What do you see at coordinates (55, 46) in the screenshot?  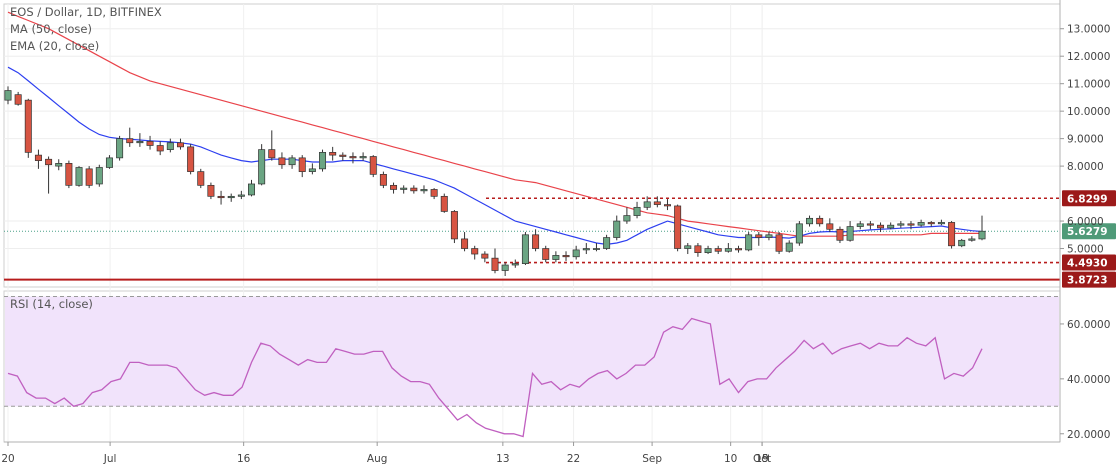 I see `legend-ema: EMA (20, close)` at bounding box center [55, 46].